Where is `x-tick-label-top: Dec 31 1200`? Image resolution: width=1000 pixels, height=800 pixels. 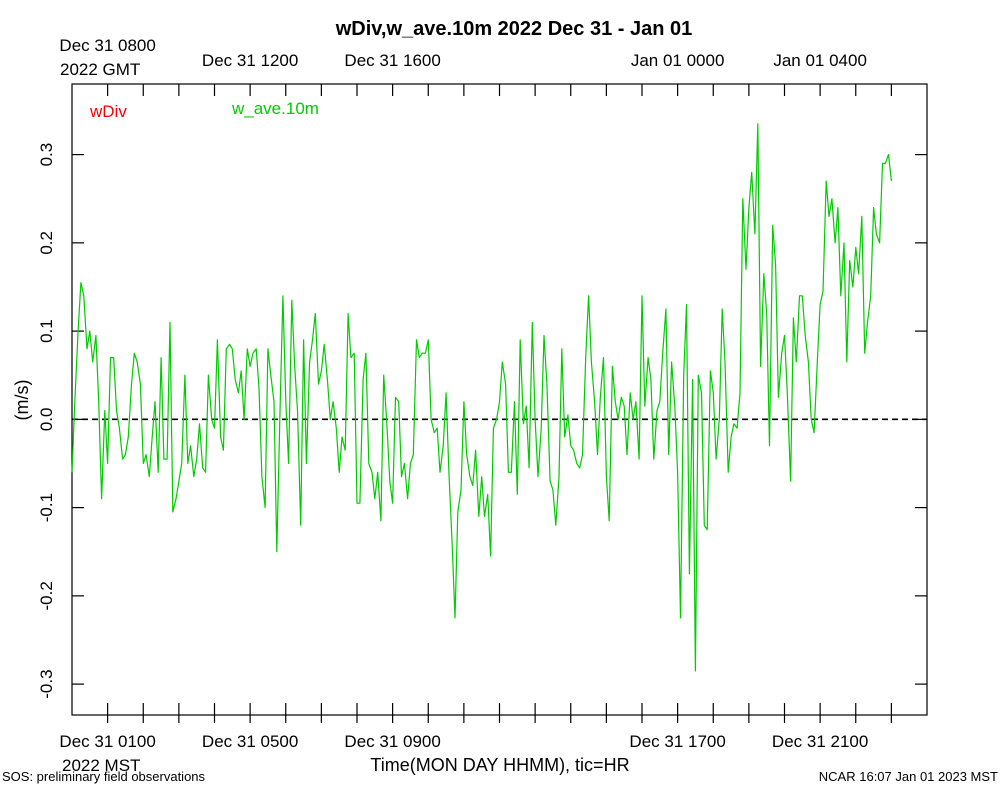 x-tick-label-top: Dec 31 1200 is located at coordinates (250, 60).